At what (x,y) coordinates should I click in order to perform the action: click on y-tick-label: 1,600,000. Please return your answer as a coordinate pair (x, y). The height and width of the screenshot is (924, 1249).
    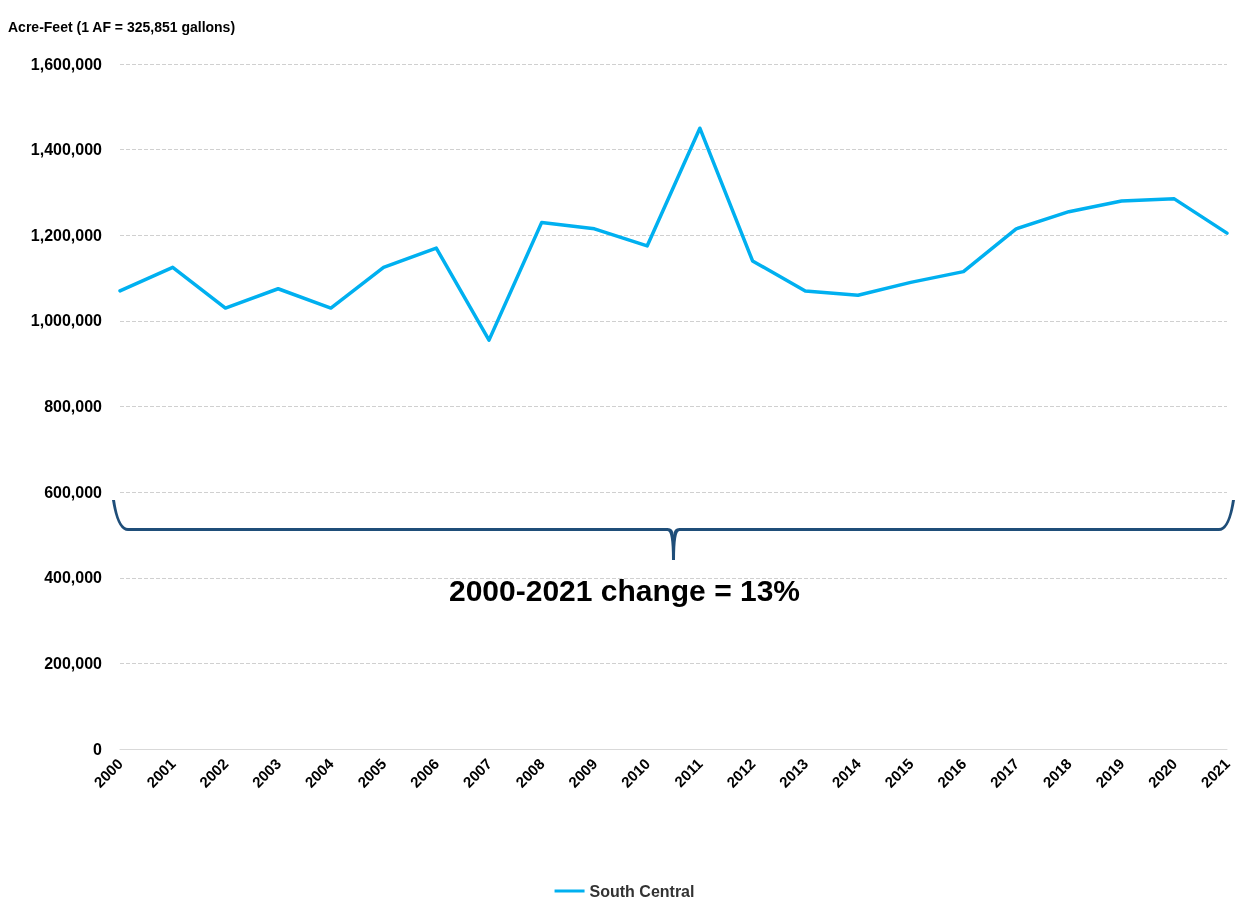
    Looking at the image, I should click on (66, 64).